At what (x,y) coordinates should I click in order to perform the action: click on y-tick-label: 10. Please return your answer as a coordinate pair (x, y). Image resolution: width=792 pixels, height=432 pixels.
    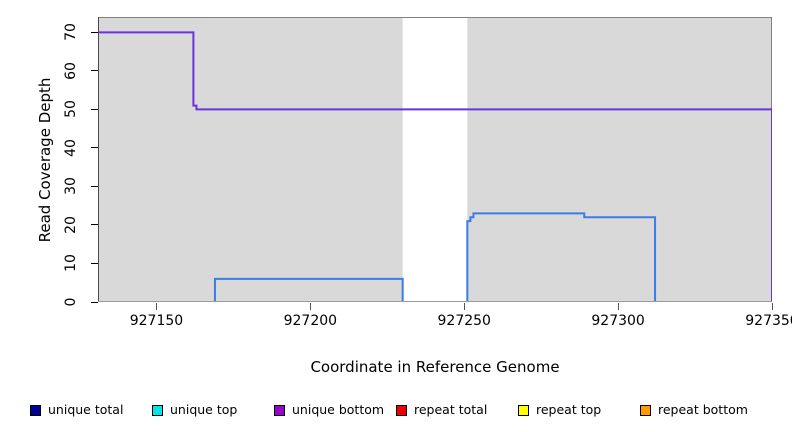
    Looking at the image, I should click on (71, 263).